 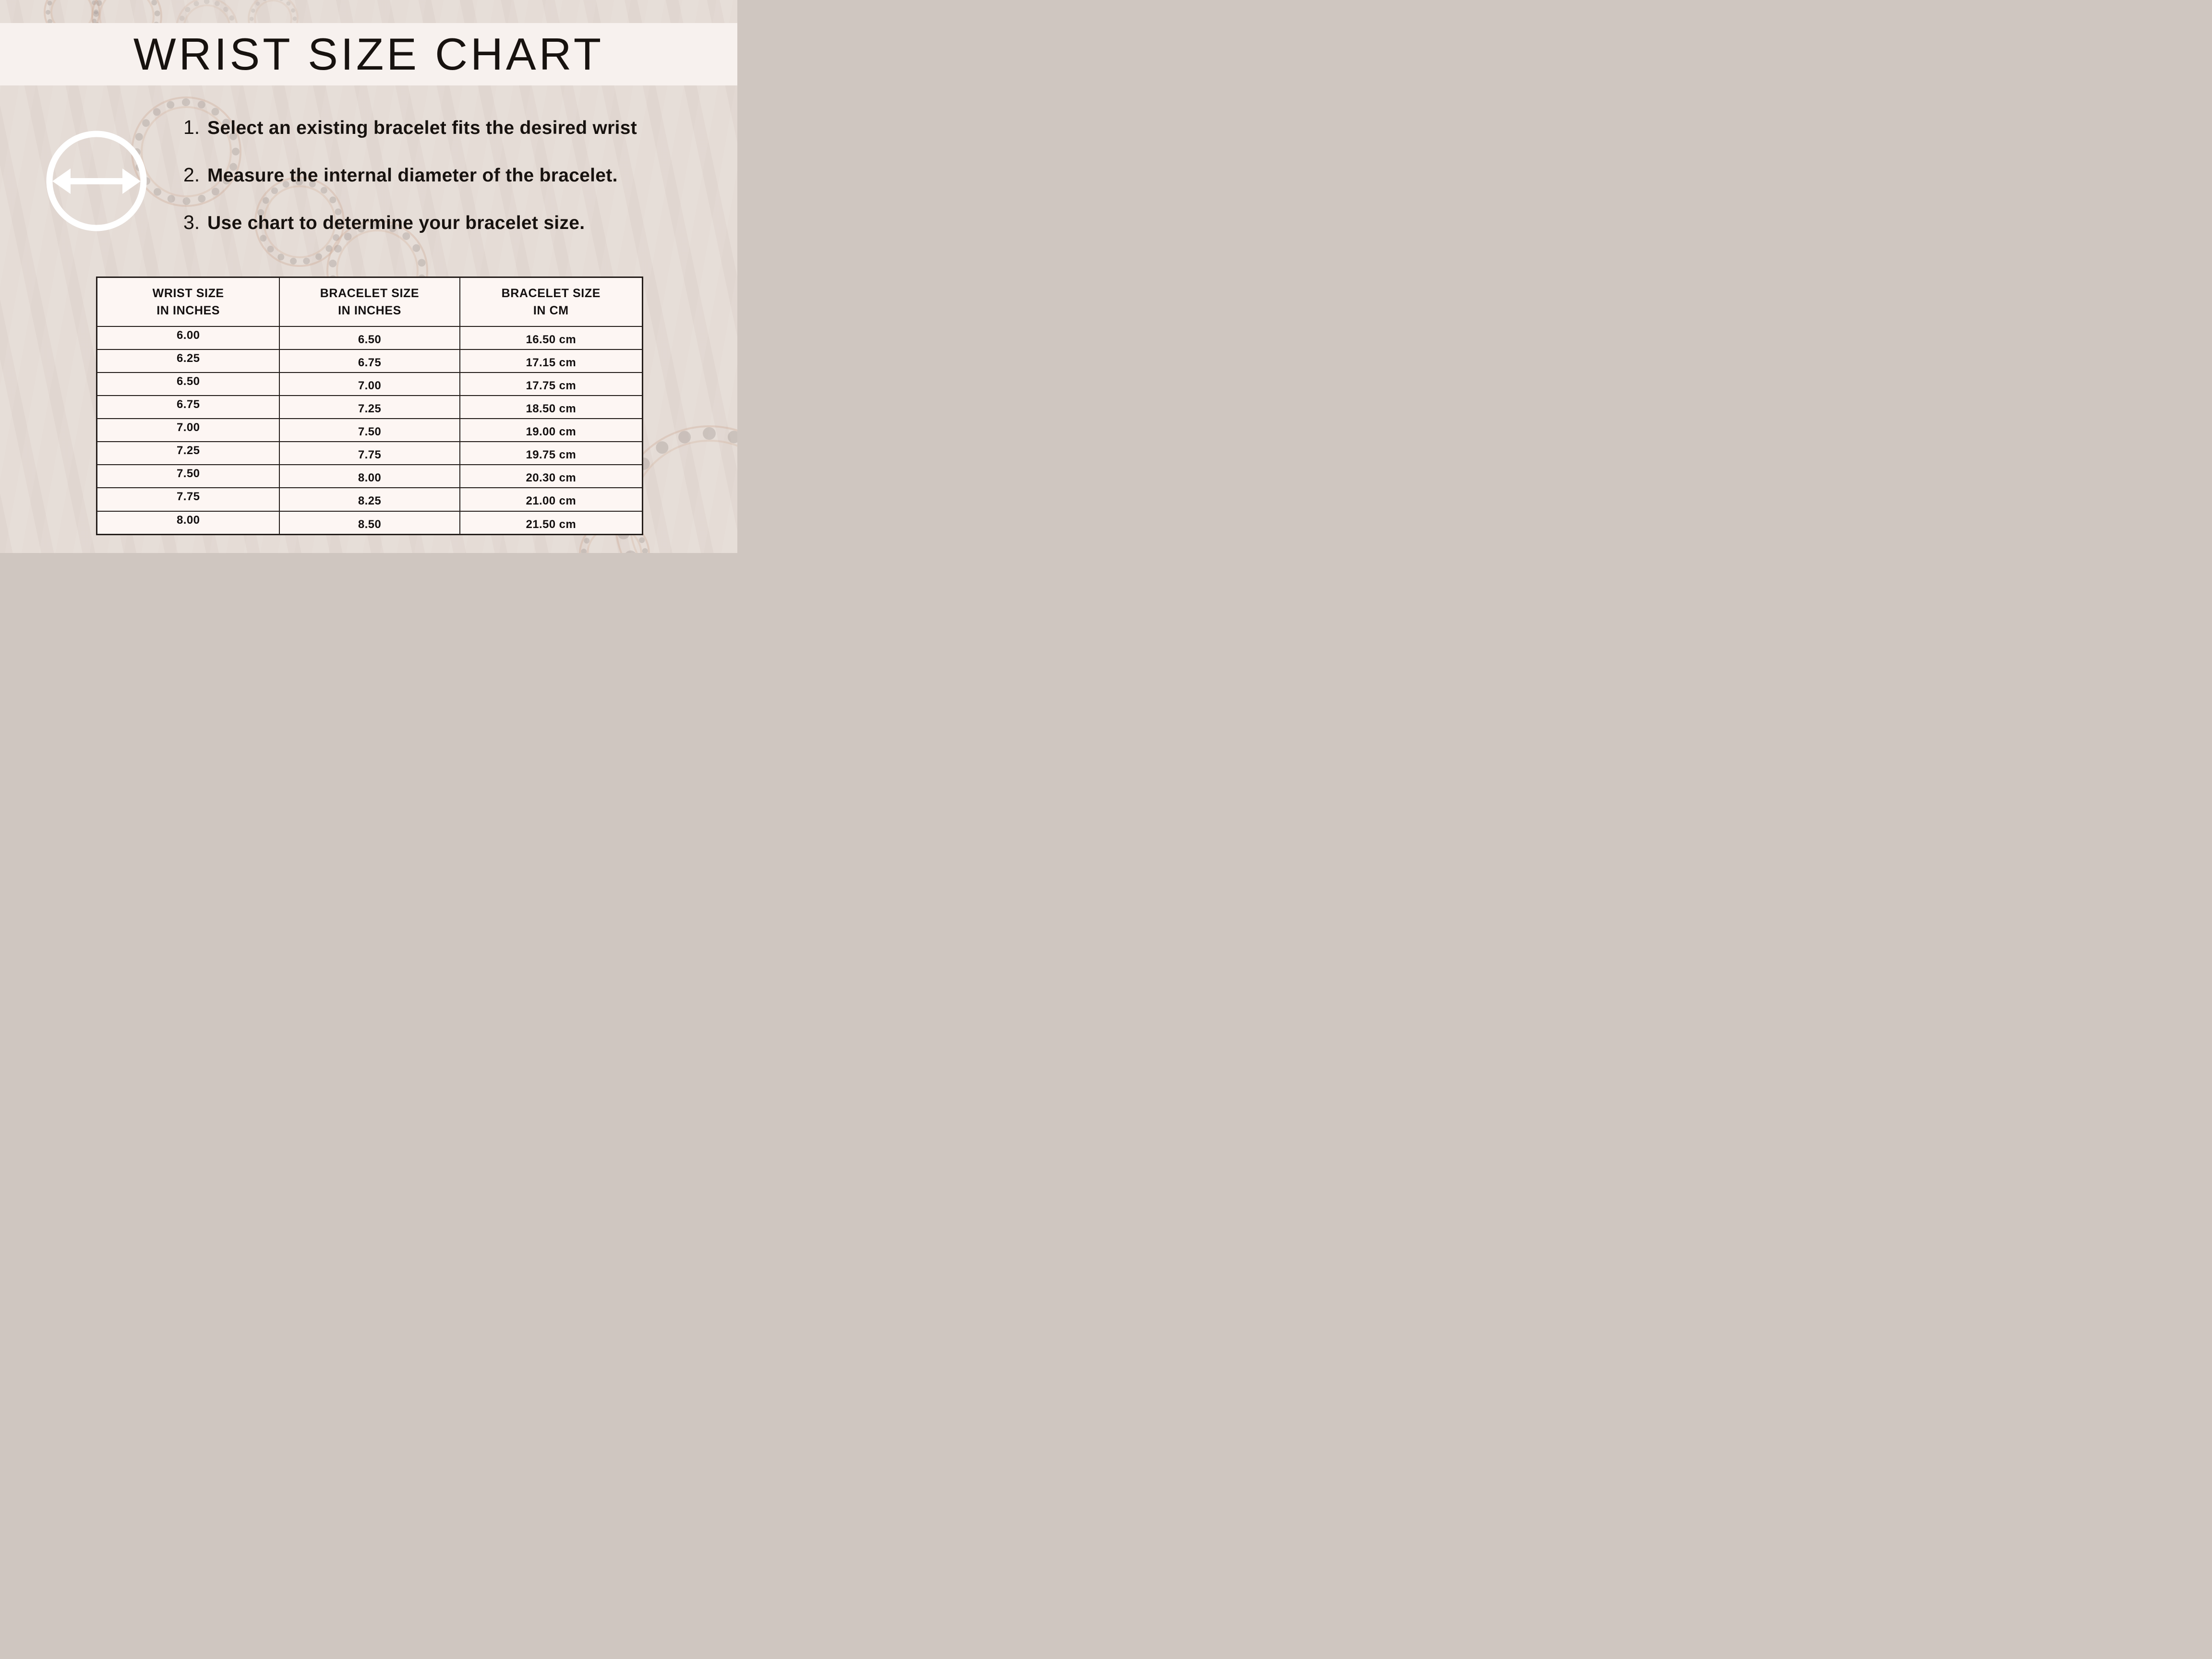 What do you see at coordinates (551, 500) in the screenshot?
I see `table-cell: 21.00 cm` at bounding box center [551, 500].